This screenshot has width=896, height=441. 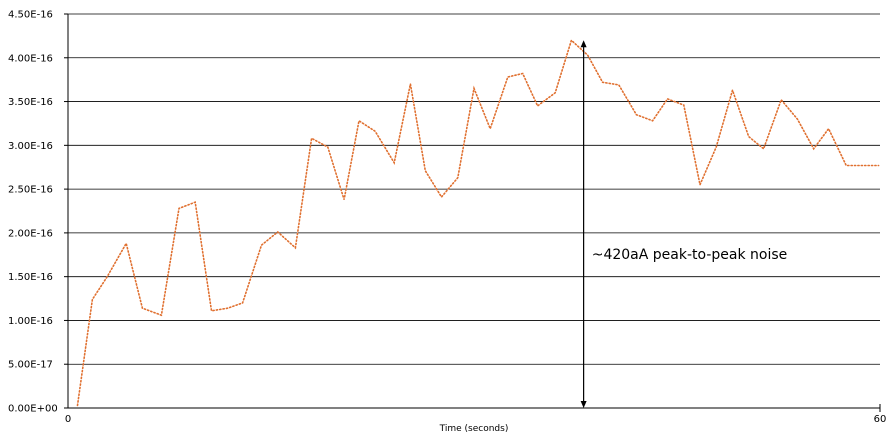 What do you see at coordinates (30, 233) in the screenshot?
I see `y-tick-label-4: 2.00E-16` at bounding box center [30, 233].